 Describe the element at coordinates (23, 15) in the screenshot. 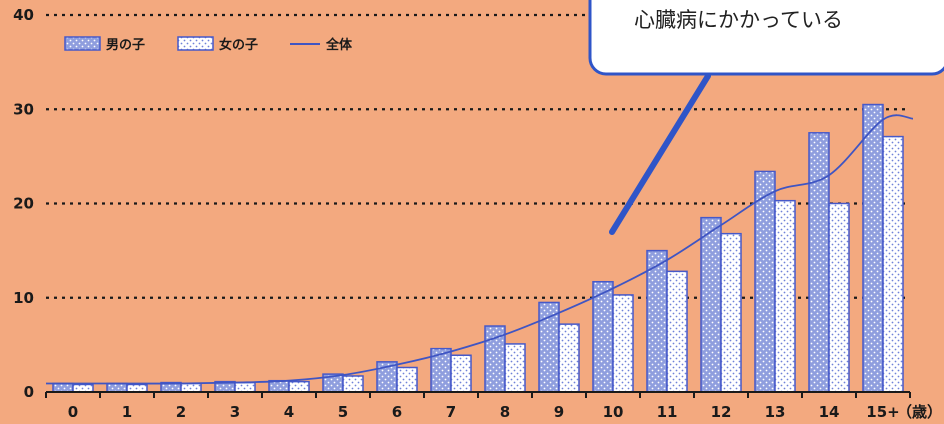

I see `y-tick-label: 40` at that location.